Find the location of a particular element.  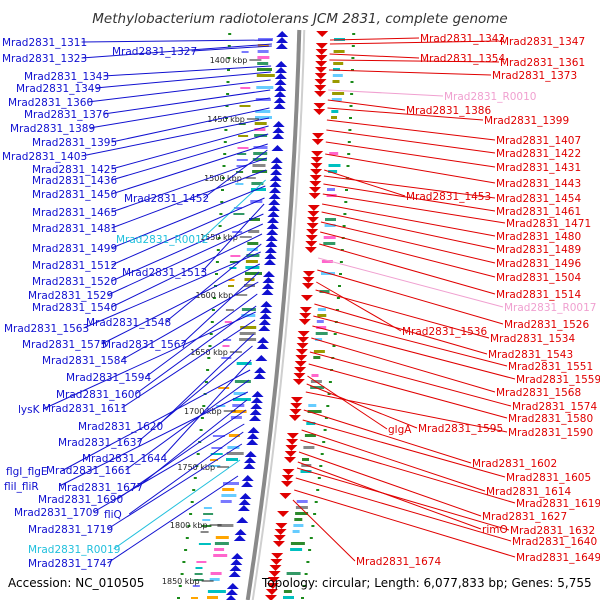

gene-label-left: Mrad2831_1403 is located at coordinates (44, 157).